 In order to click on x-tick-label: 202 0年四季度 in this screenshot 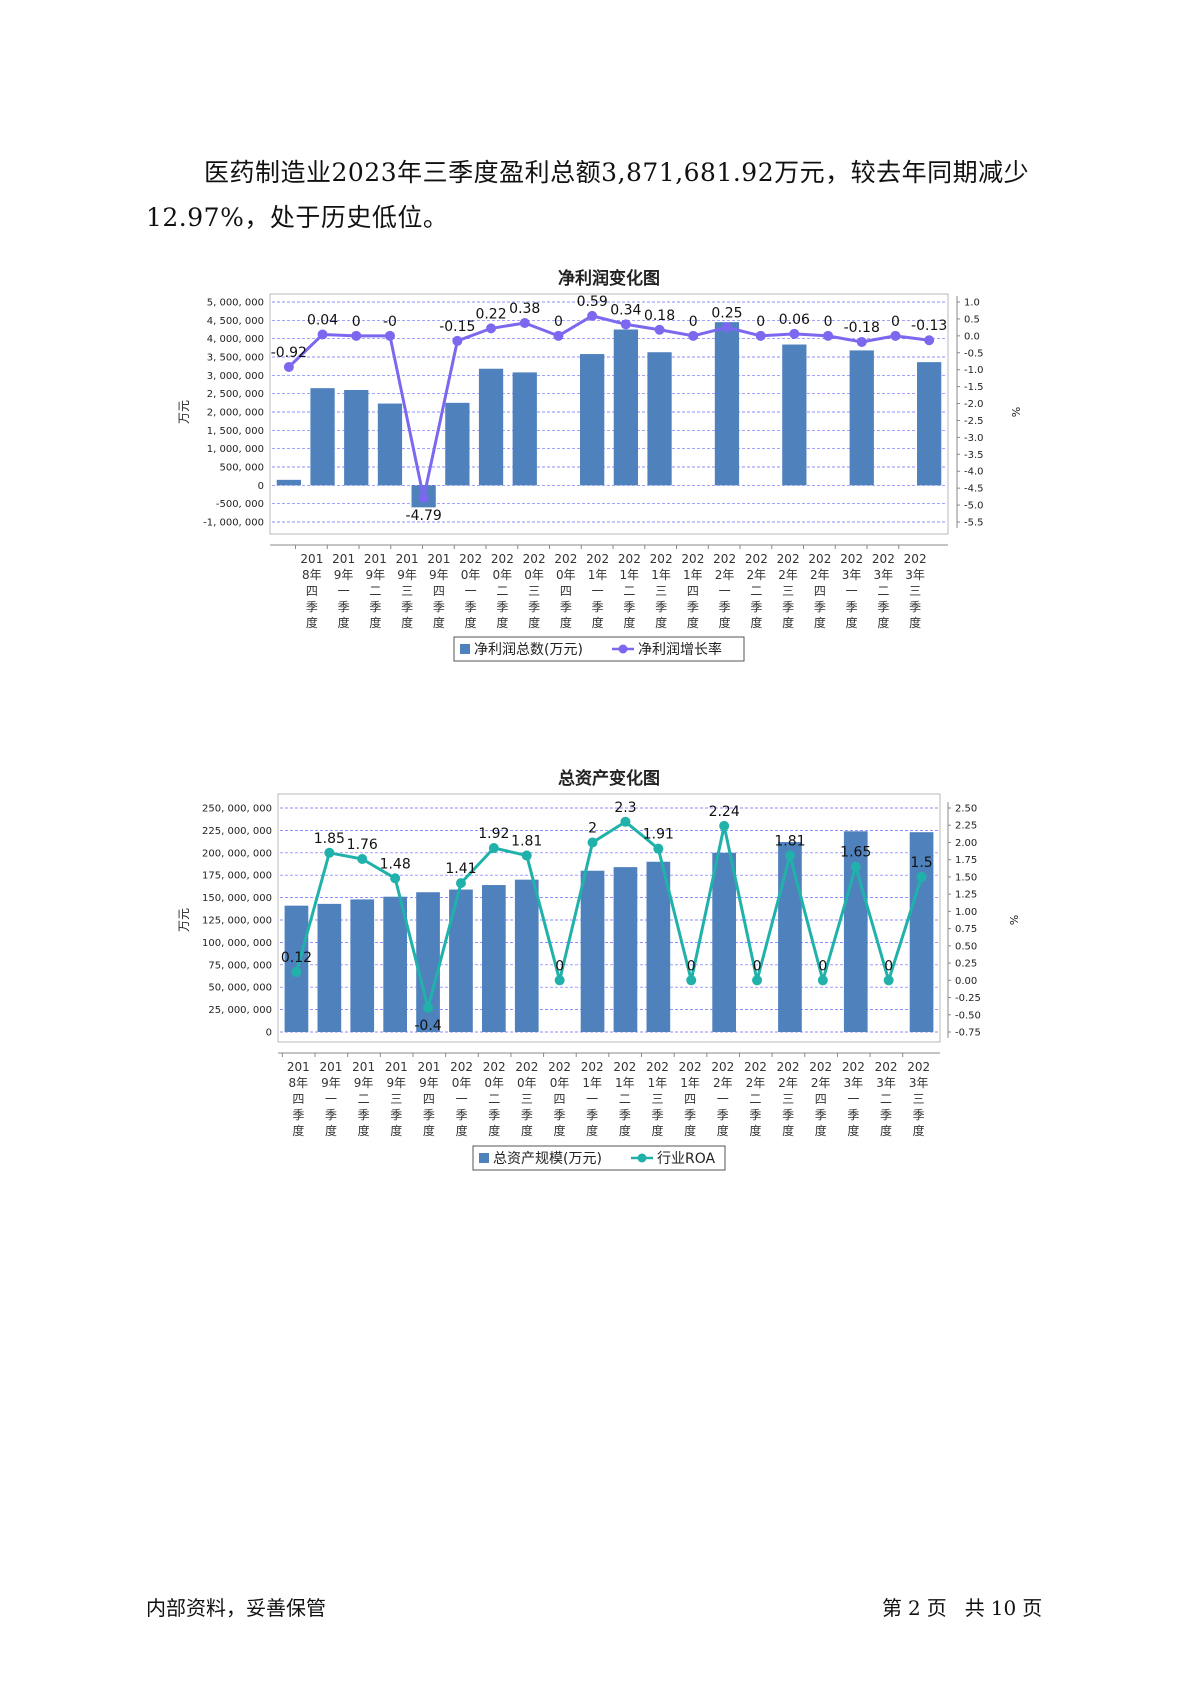, I will do `click(565, 591)`.